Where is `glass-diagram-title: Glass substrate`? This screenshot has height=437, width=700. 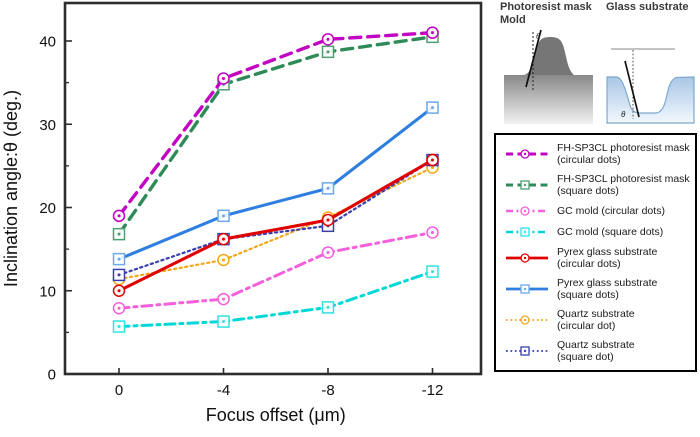
glass-diagram-title: Glass substrate is located at coordinates (647, 7).